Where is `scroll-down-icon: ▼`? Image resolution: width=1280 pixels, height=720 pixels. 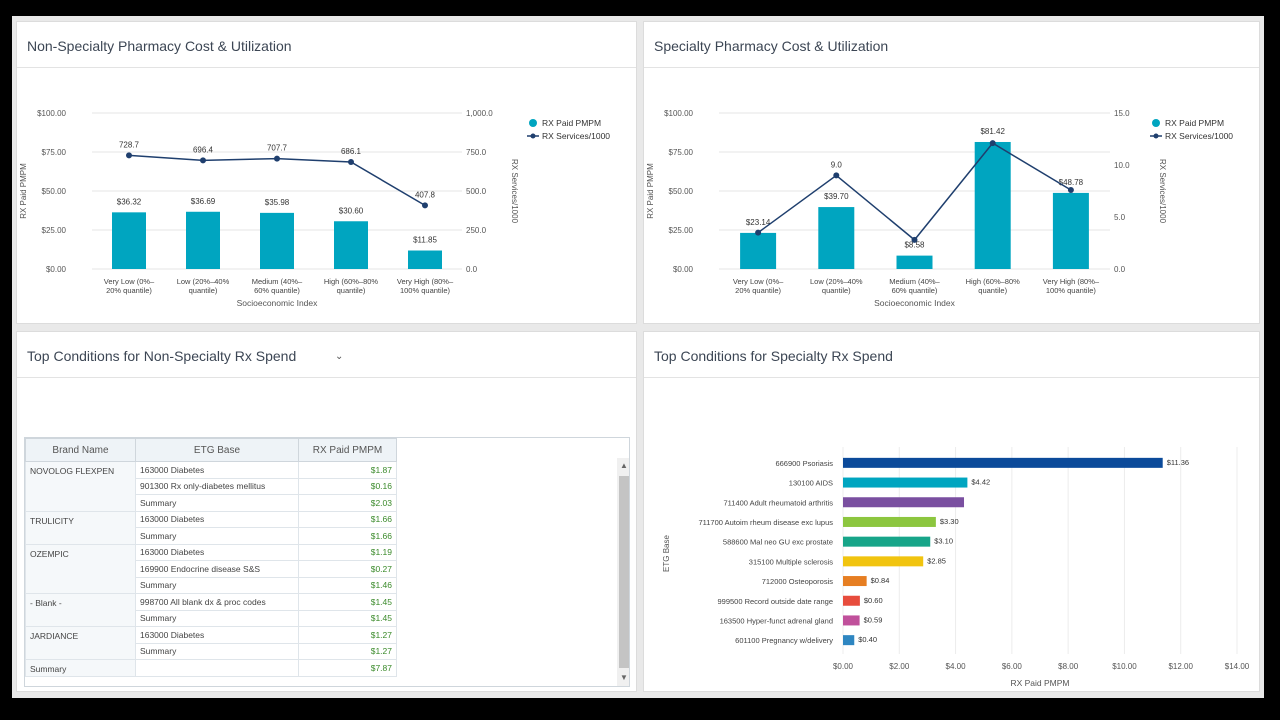
scroll-down-icon: ▼ is located at coordinates (624, 677).